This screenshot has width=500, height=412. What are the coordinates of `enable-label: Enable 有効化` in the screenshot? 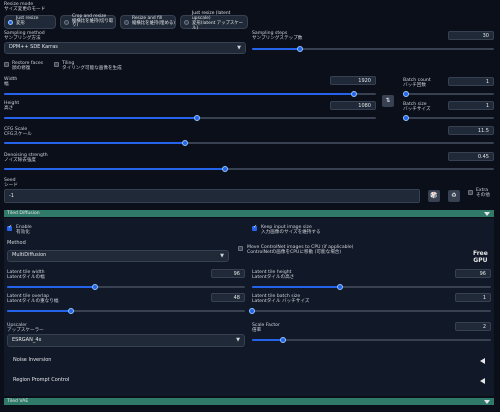 It's located at (24, 230).